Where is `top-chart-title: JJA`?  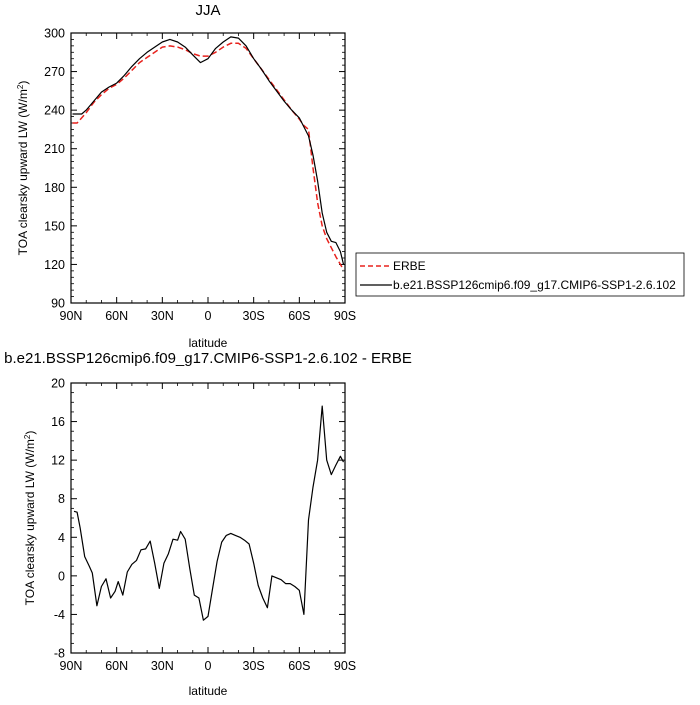 top-chart-title: JJA is located at coordinates (207, 10).